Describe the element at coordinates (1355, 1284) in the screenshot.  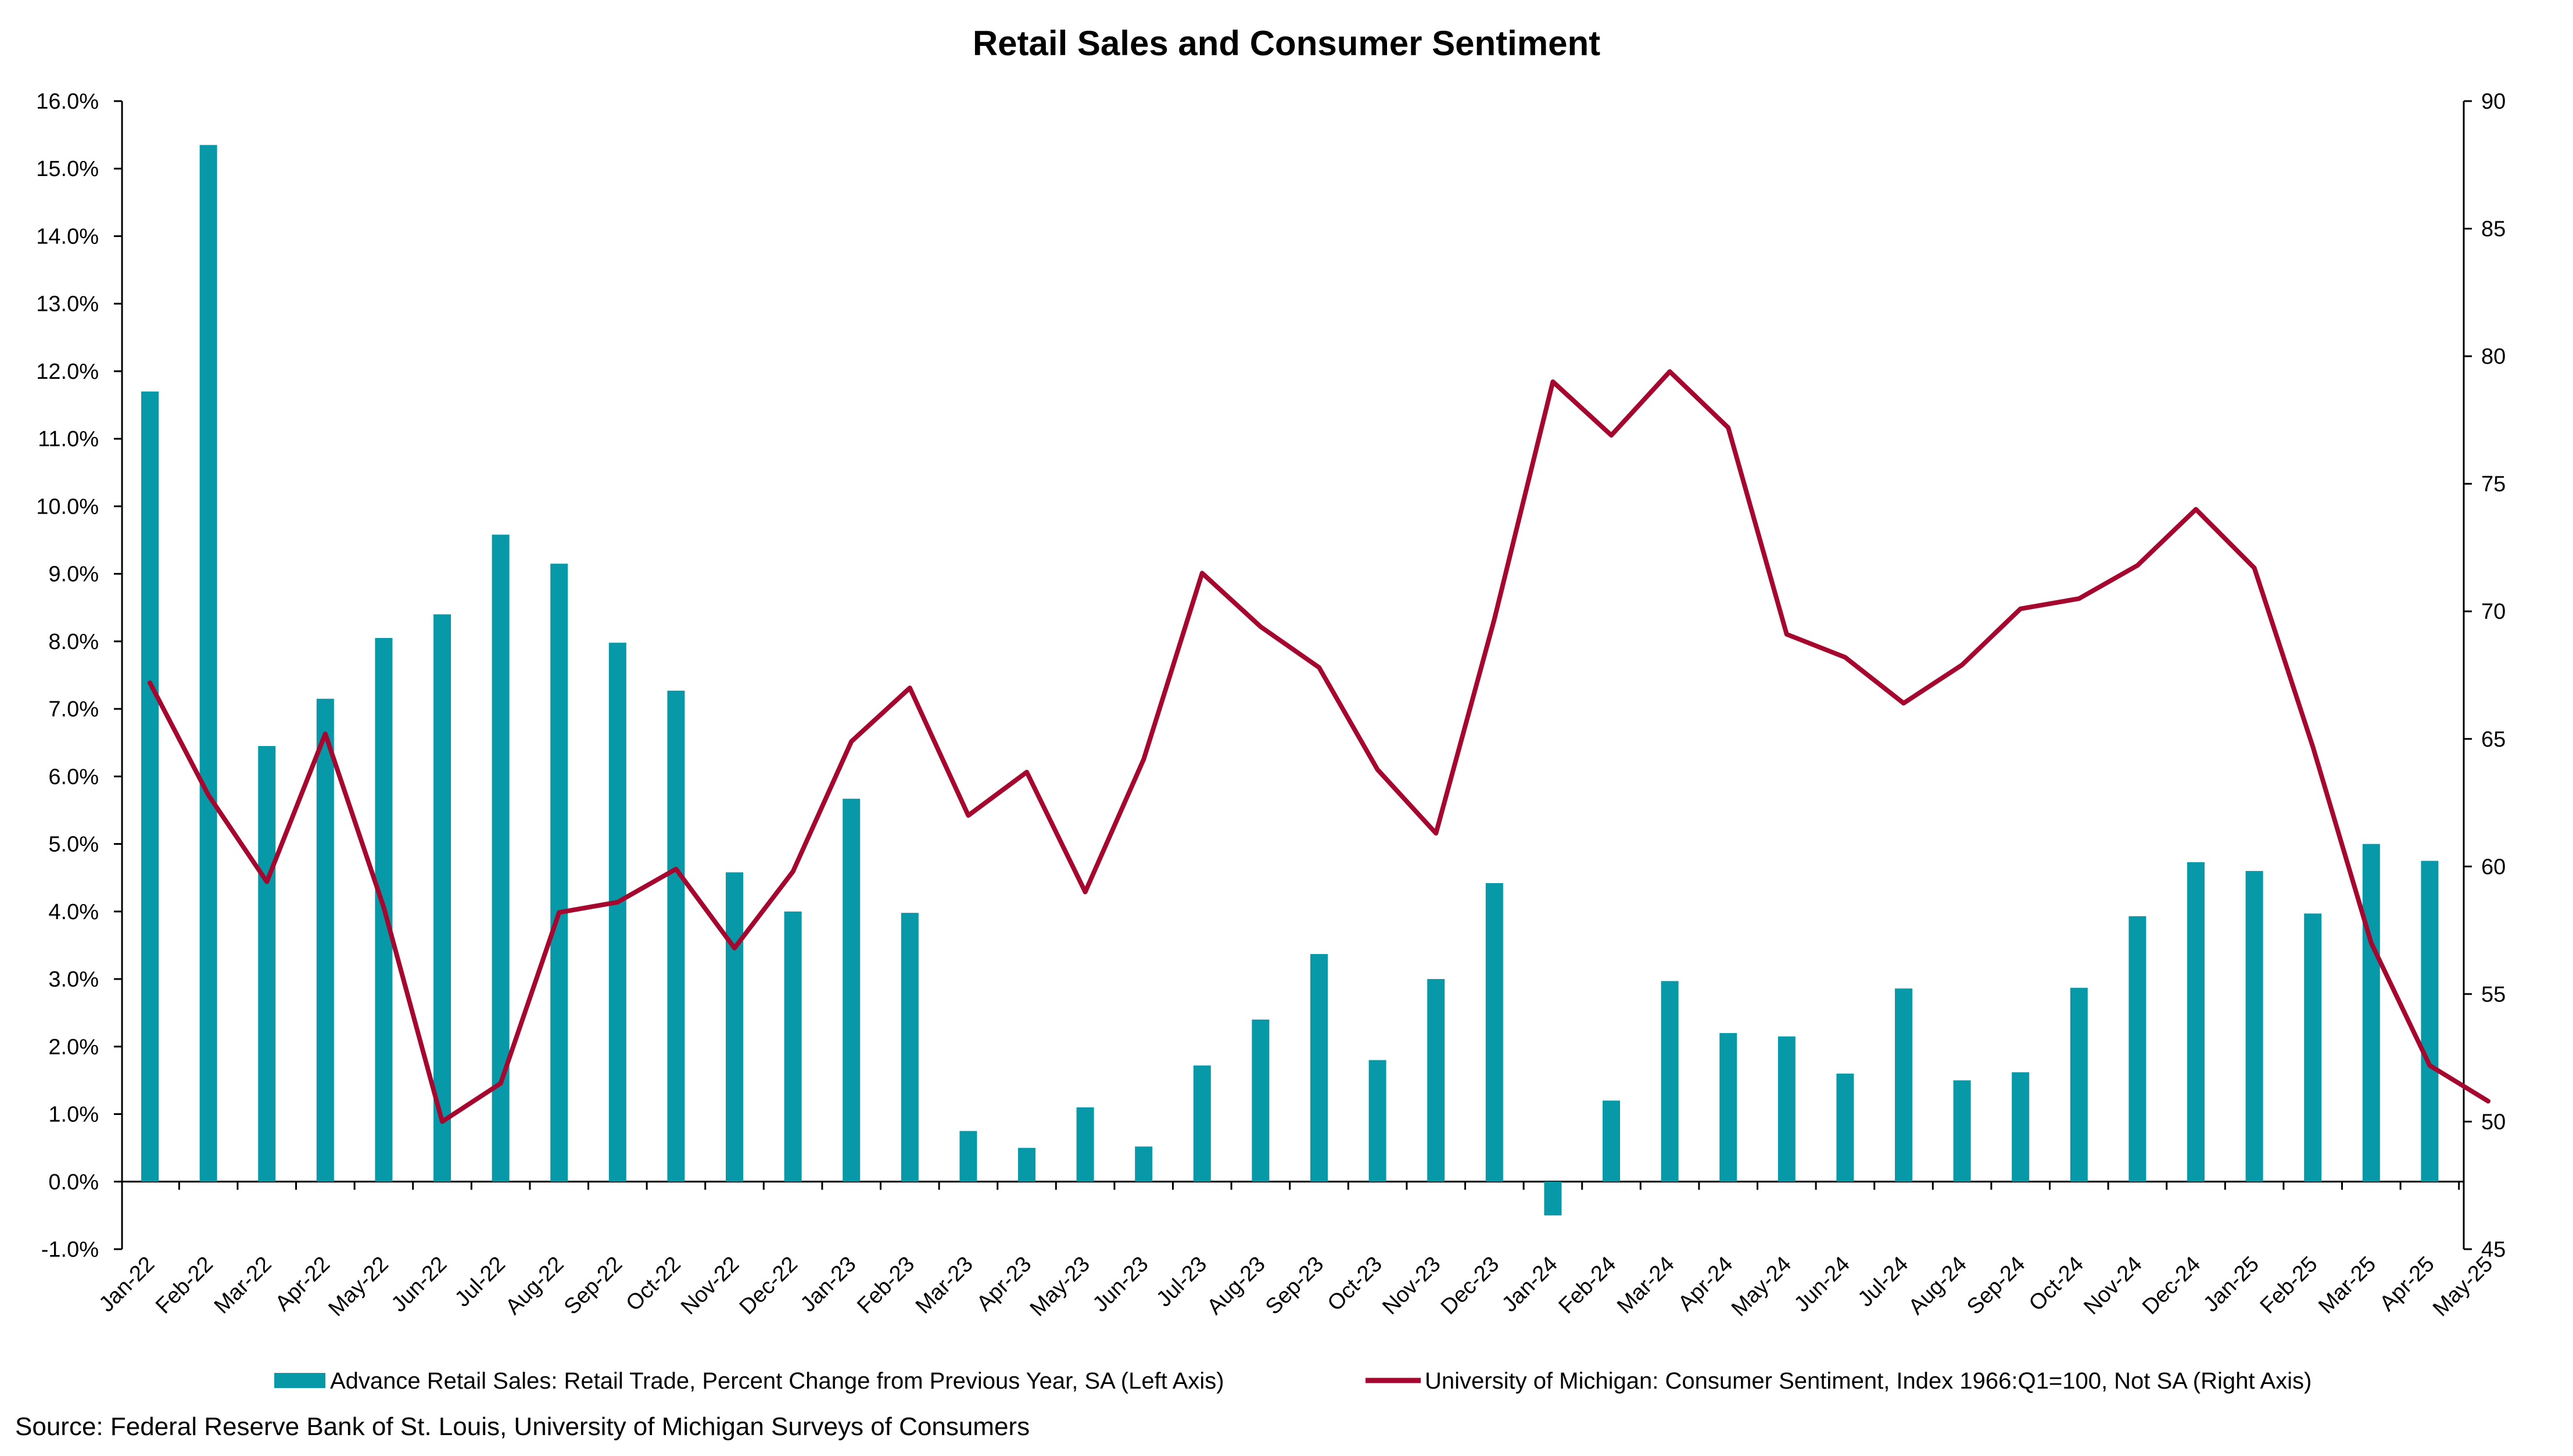
I see `x-axis-label-Oct-23: Oct-23` at that location.